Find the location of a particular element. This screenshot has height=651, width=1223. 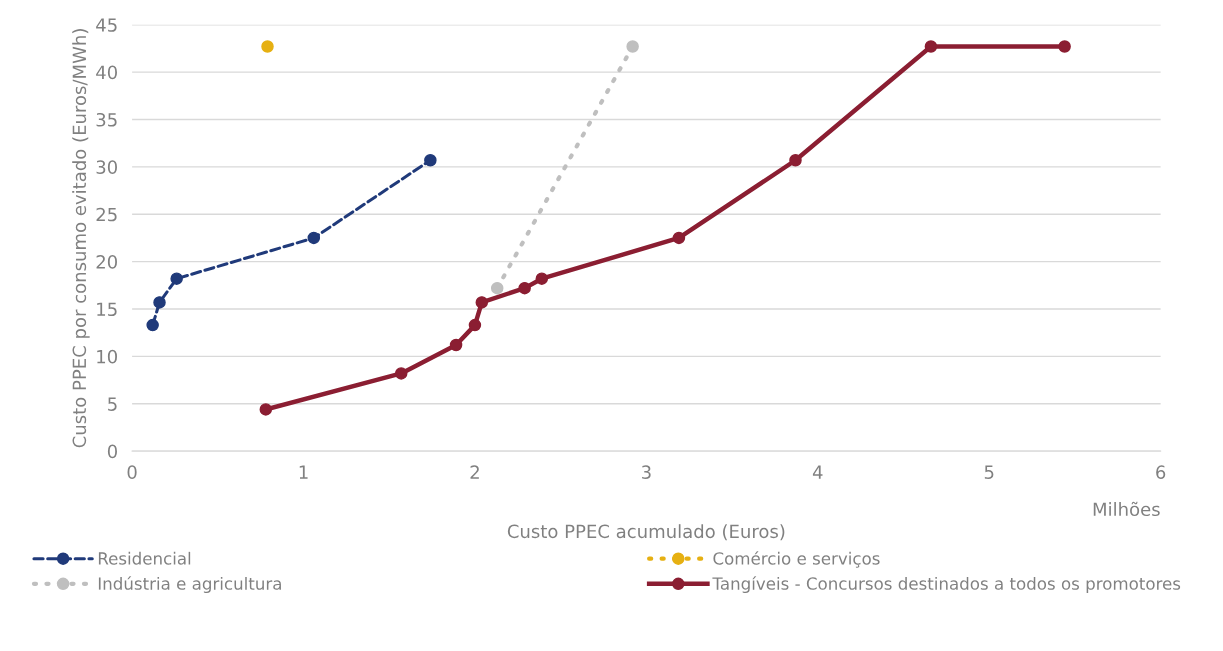

y-tick-label: 5 is located at coordinates (112, 404).